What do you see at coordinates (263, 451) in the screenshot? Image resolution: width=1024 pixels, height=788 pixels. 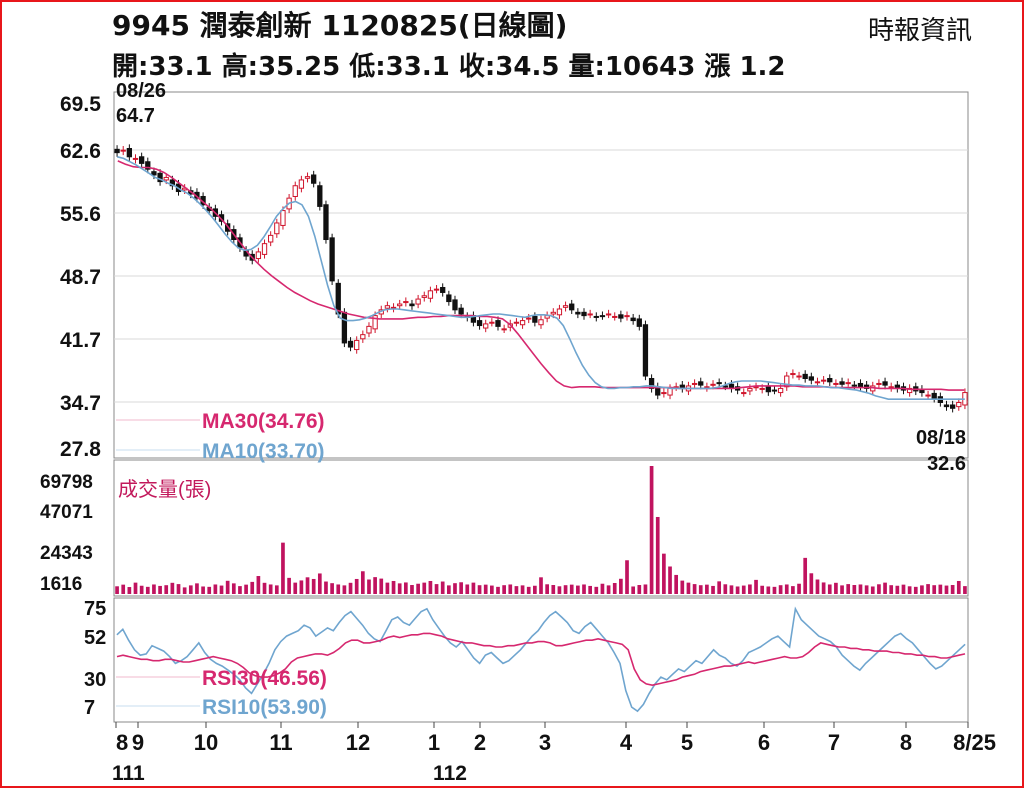 I see `ma10-legend: MA10(33.70)` at bounding box center [263, 451].